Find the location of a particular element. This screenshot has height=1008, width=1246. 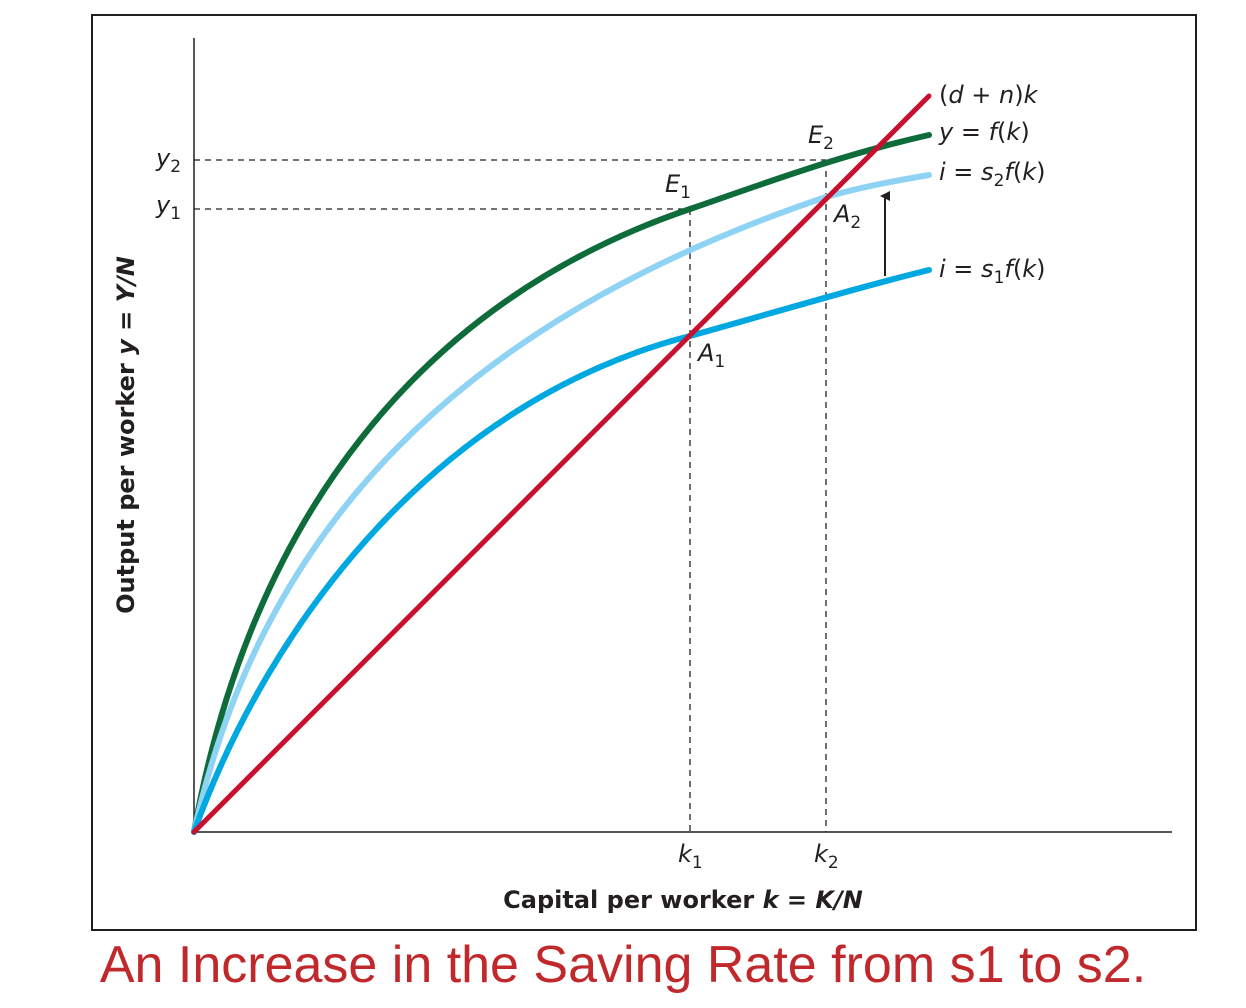

point-a1: A1 is located at coordinates (710, 355).